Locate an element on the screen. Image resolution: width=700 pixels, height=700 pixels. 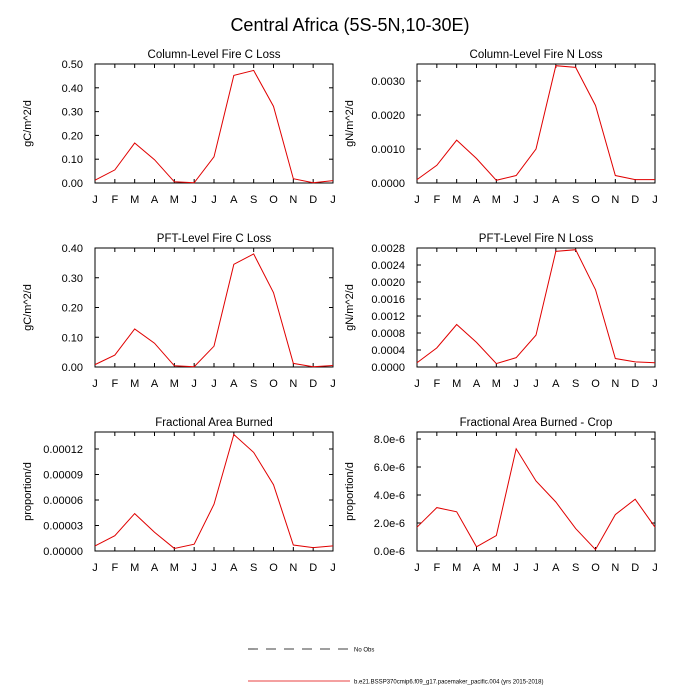
y-tick-label: 0.0004 is located at coordinates (388, 351).